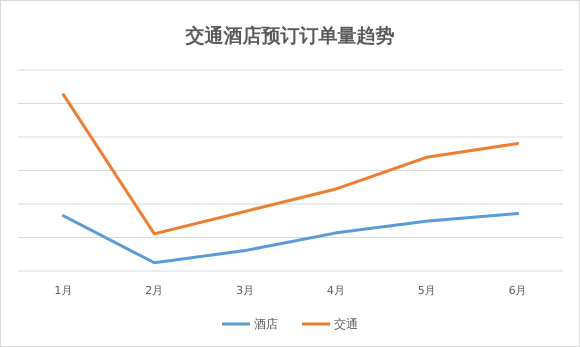 The height and width of the screenshot is (347, 580). What do you see at coordinates (346, 324) in the screenshot?
I see `legend-label: 交通` at bounding box center [346, 324].